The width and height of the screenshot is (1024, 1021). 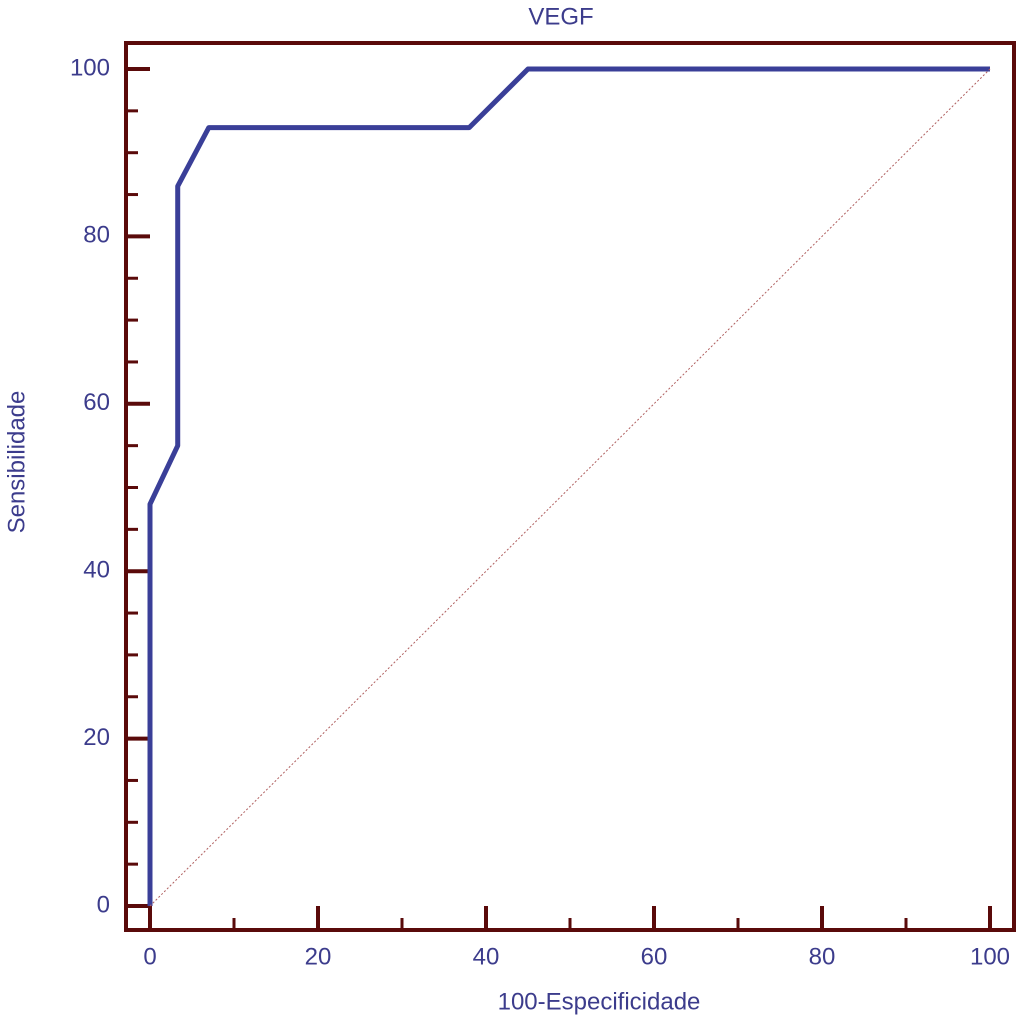 I want to click on x-axis-label: 100-Especificidade, so click(x=599, y=1001).